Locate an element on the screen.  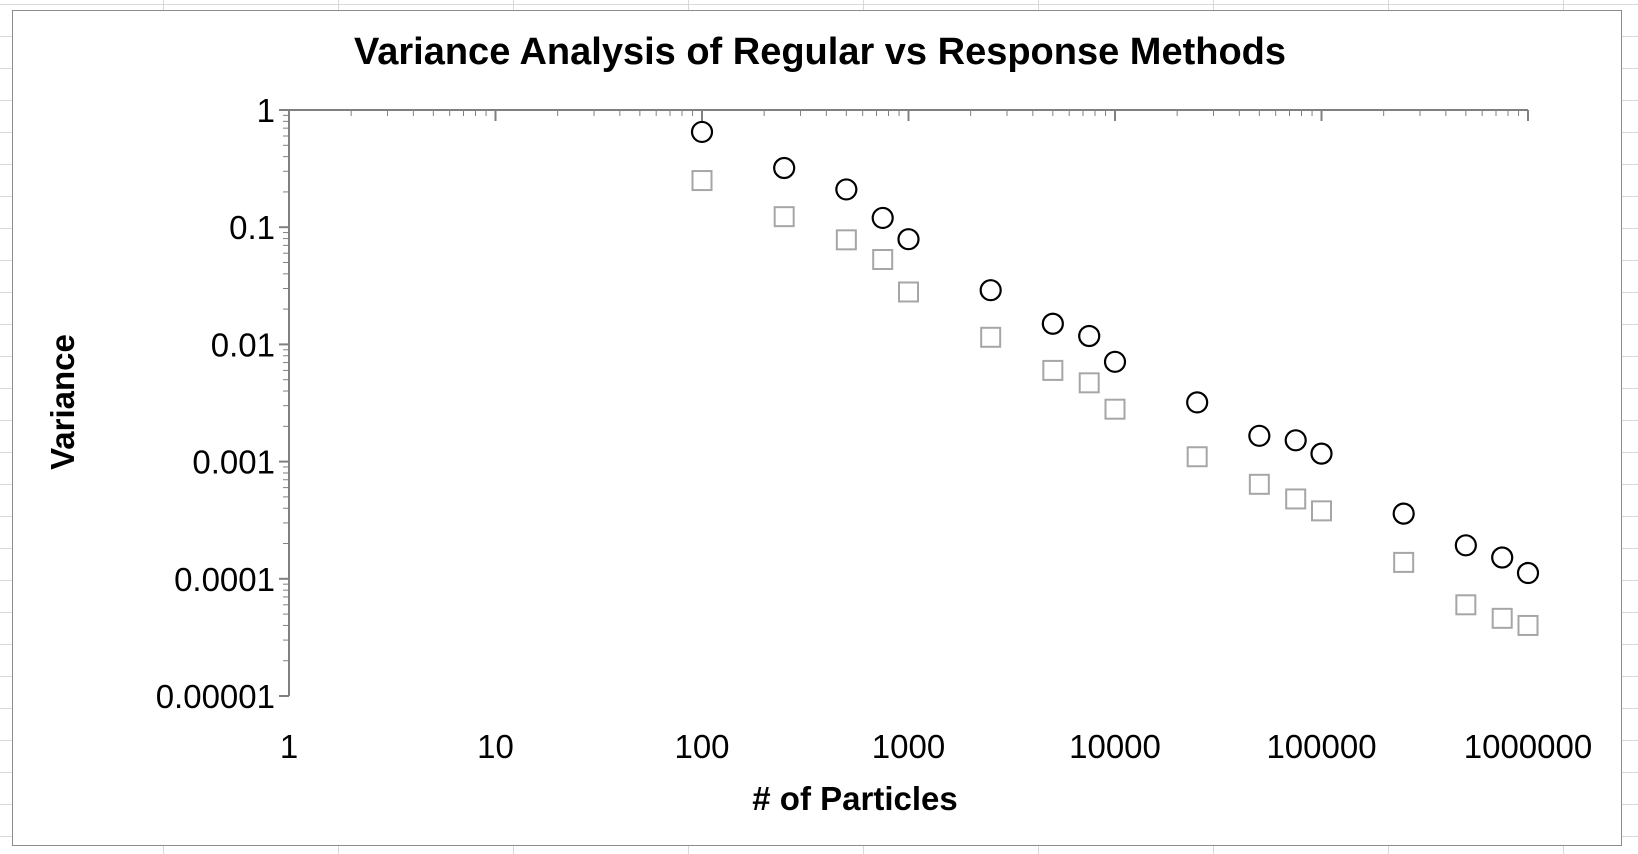
x-tick-labels: 1 10 100 1000 10000 100000 1000000 is located at coordinates (936, 746).